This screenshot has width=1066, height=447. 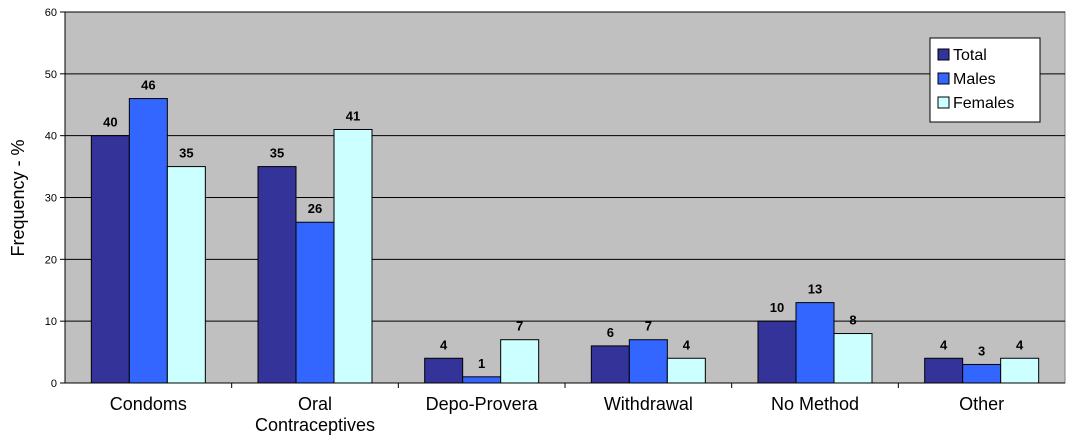 What do you see at coordinates (110, 122) in the screenshot?
I see `data-label: 40` at bounding box center [110, 122].